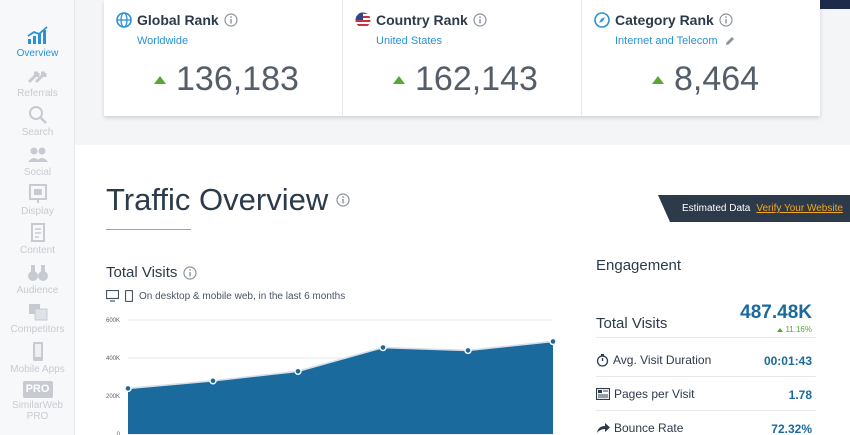  Describe the element at coordinates (37, 329) in the screenshot. I see `sidebar-item-label: Competitors` at that location.